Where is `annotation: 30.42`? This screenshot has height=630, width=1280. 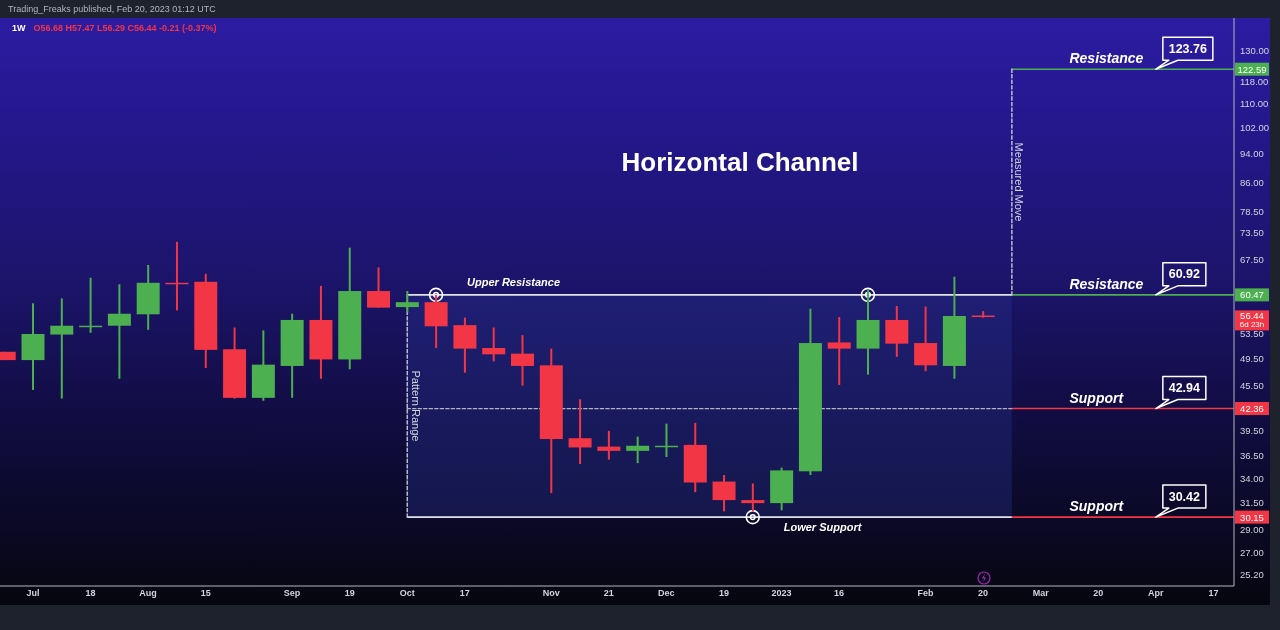
annotation: 30.42 is located at coordinates (1184, 496).